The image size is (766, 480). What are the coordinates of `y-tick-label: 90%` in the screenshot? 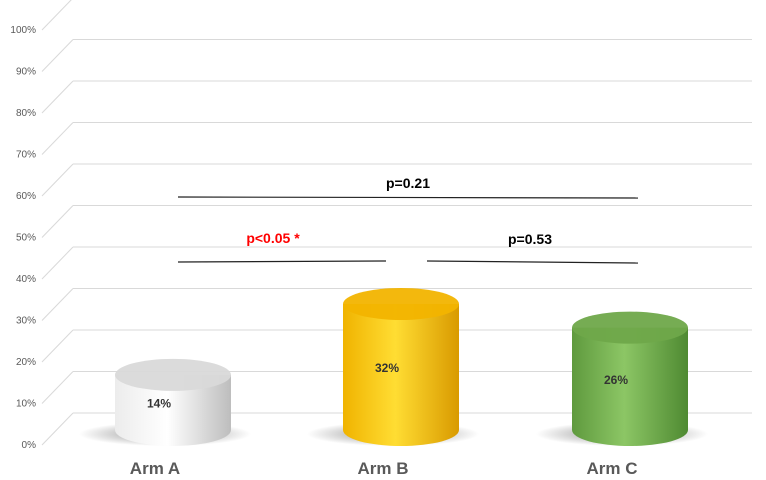 It's located at (26, 72).